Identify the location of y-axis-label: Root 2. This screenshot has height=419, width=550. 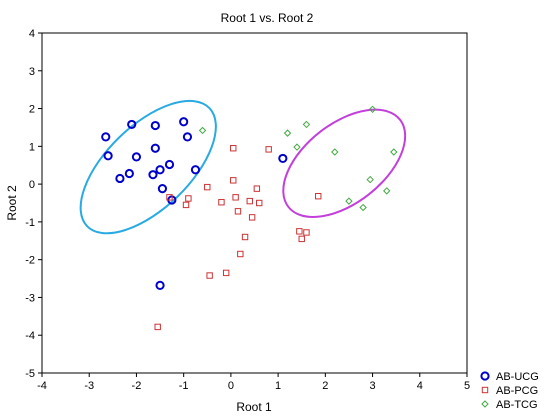
(12, 203).